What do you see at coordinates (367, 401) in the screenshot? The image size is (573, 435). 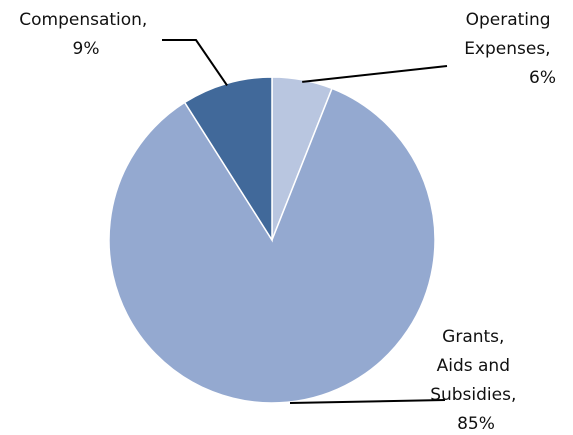 I see `leader-line-grants-aids-and-subsidies` at bounding box center [367, 401].